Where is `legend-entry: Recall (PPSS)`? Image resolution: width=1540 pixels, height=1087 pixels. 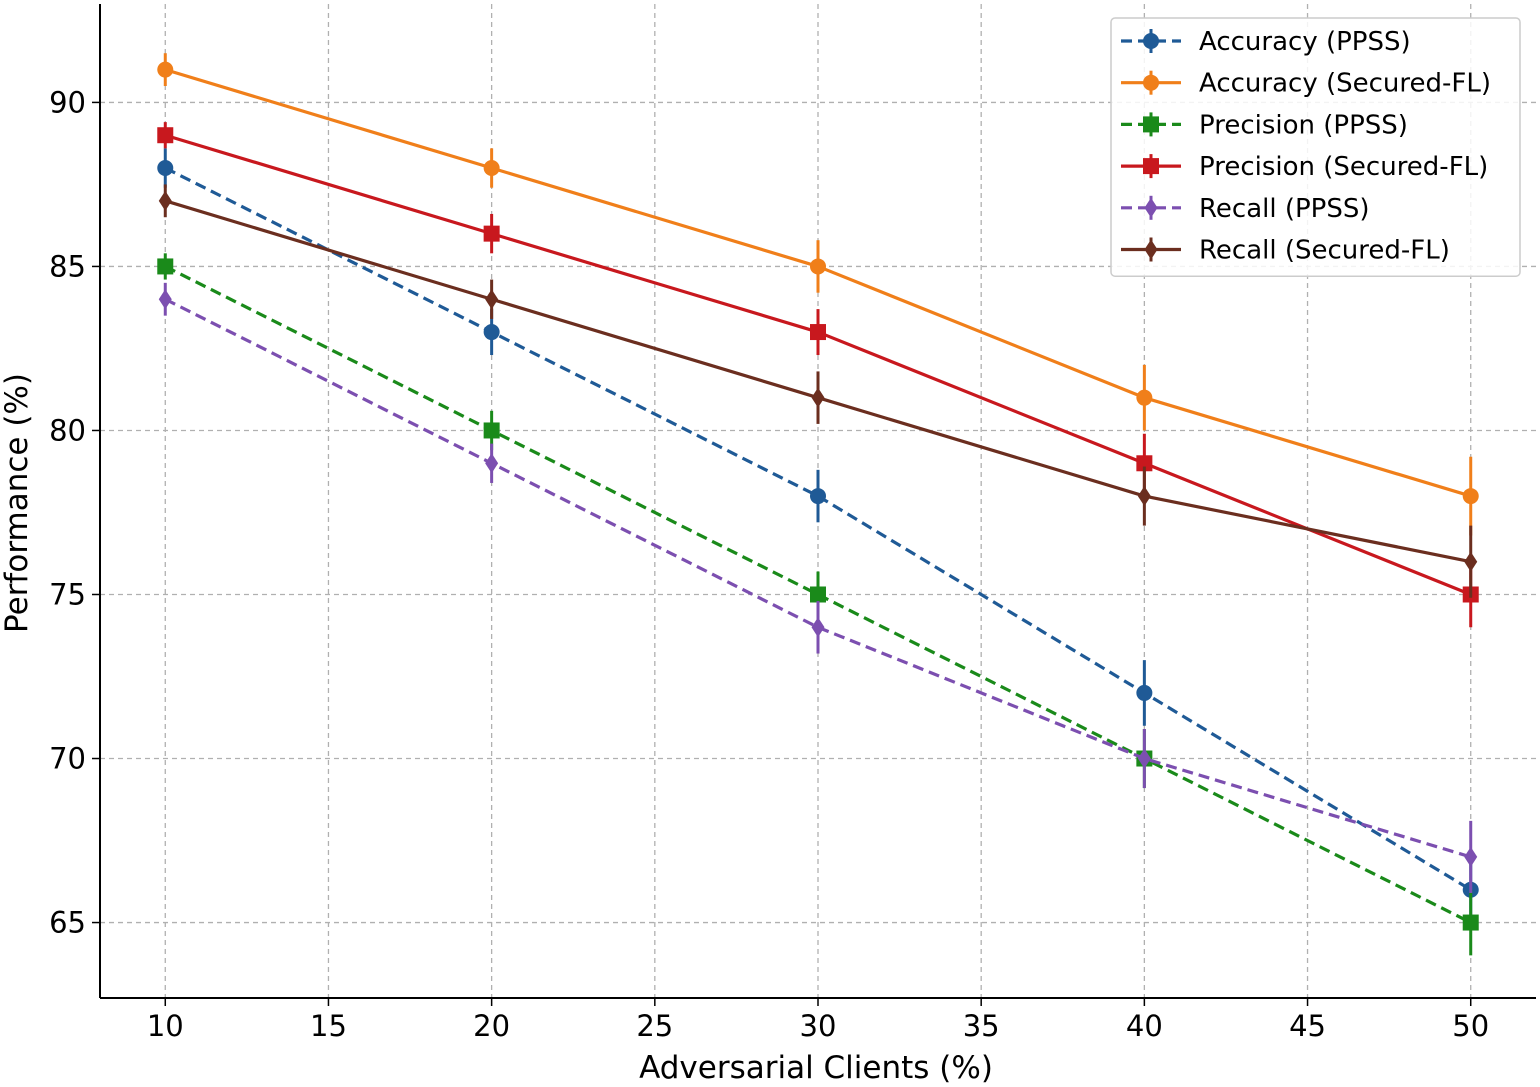
legend-entry: Recall (PPSS) is located at coordinates (1245, 209).